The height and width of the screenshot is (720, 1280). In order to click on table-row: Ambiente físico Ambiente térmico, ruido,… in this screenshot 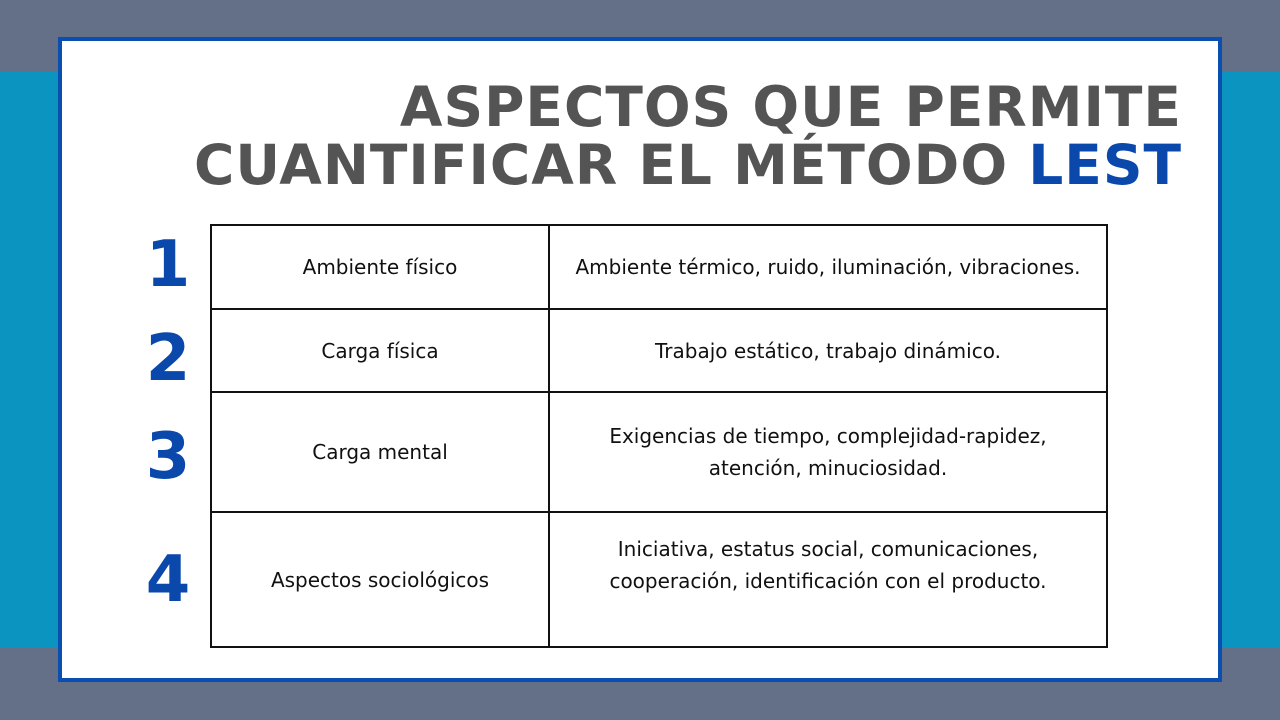, I will do `click(659, 267)`.